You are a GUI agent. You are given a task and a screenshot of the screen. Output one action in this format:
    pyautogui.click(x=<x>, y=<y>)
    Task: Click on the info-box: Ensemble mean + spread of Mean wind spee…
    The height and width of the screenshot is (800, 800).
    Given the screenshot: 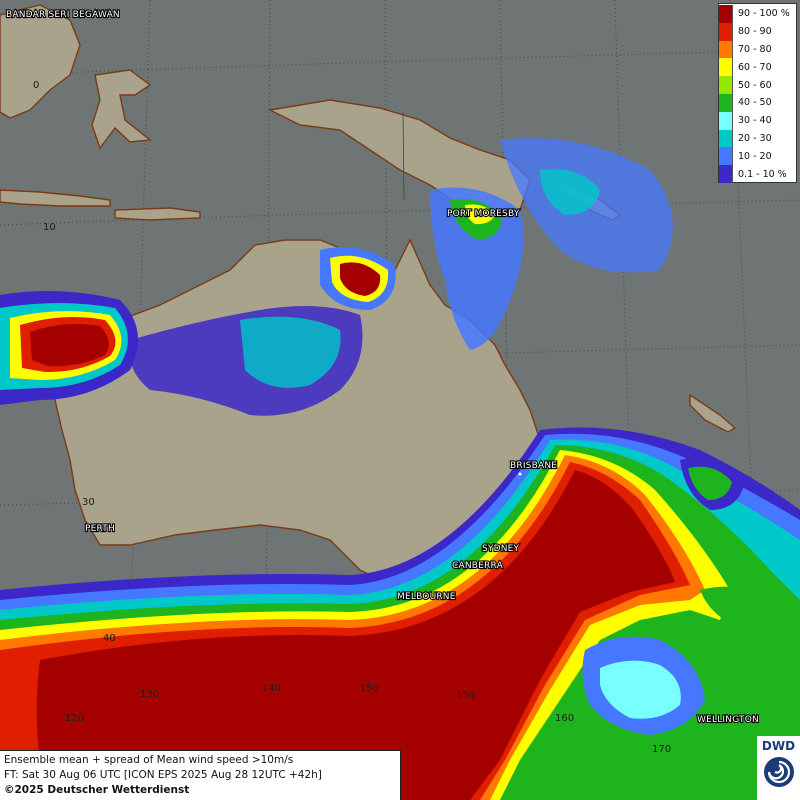 What is the action you would take?
    pyautogui.click(x=200, y=775)
    